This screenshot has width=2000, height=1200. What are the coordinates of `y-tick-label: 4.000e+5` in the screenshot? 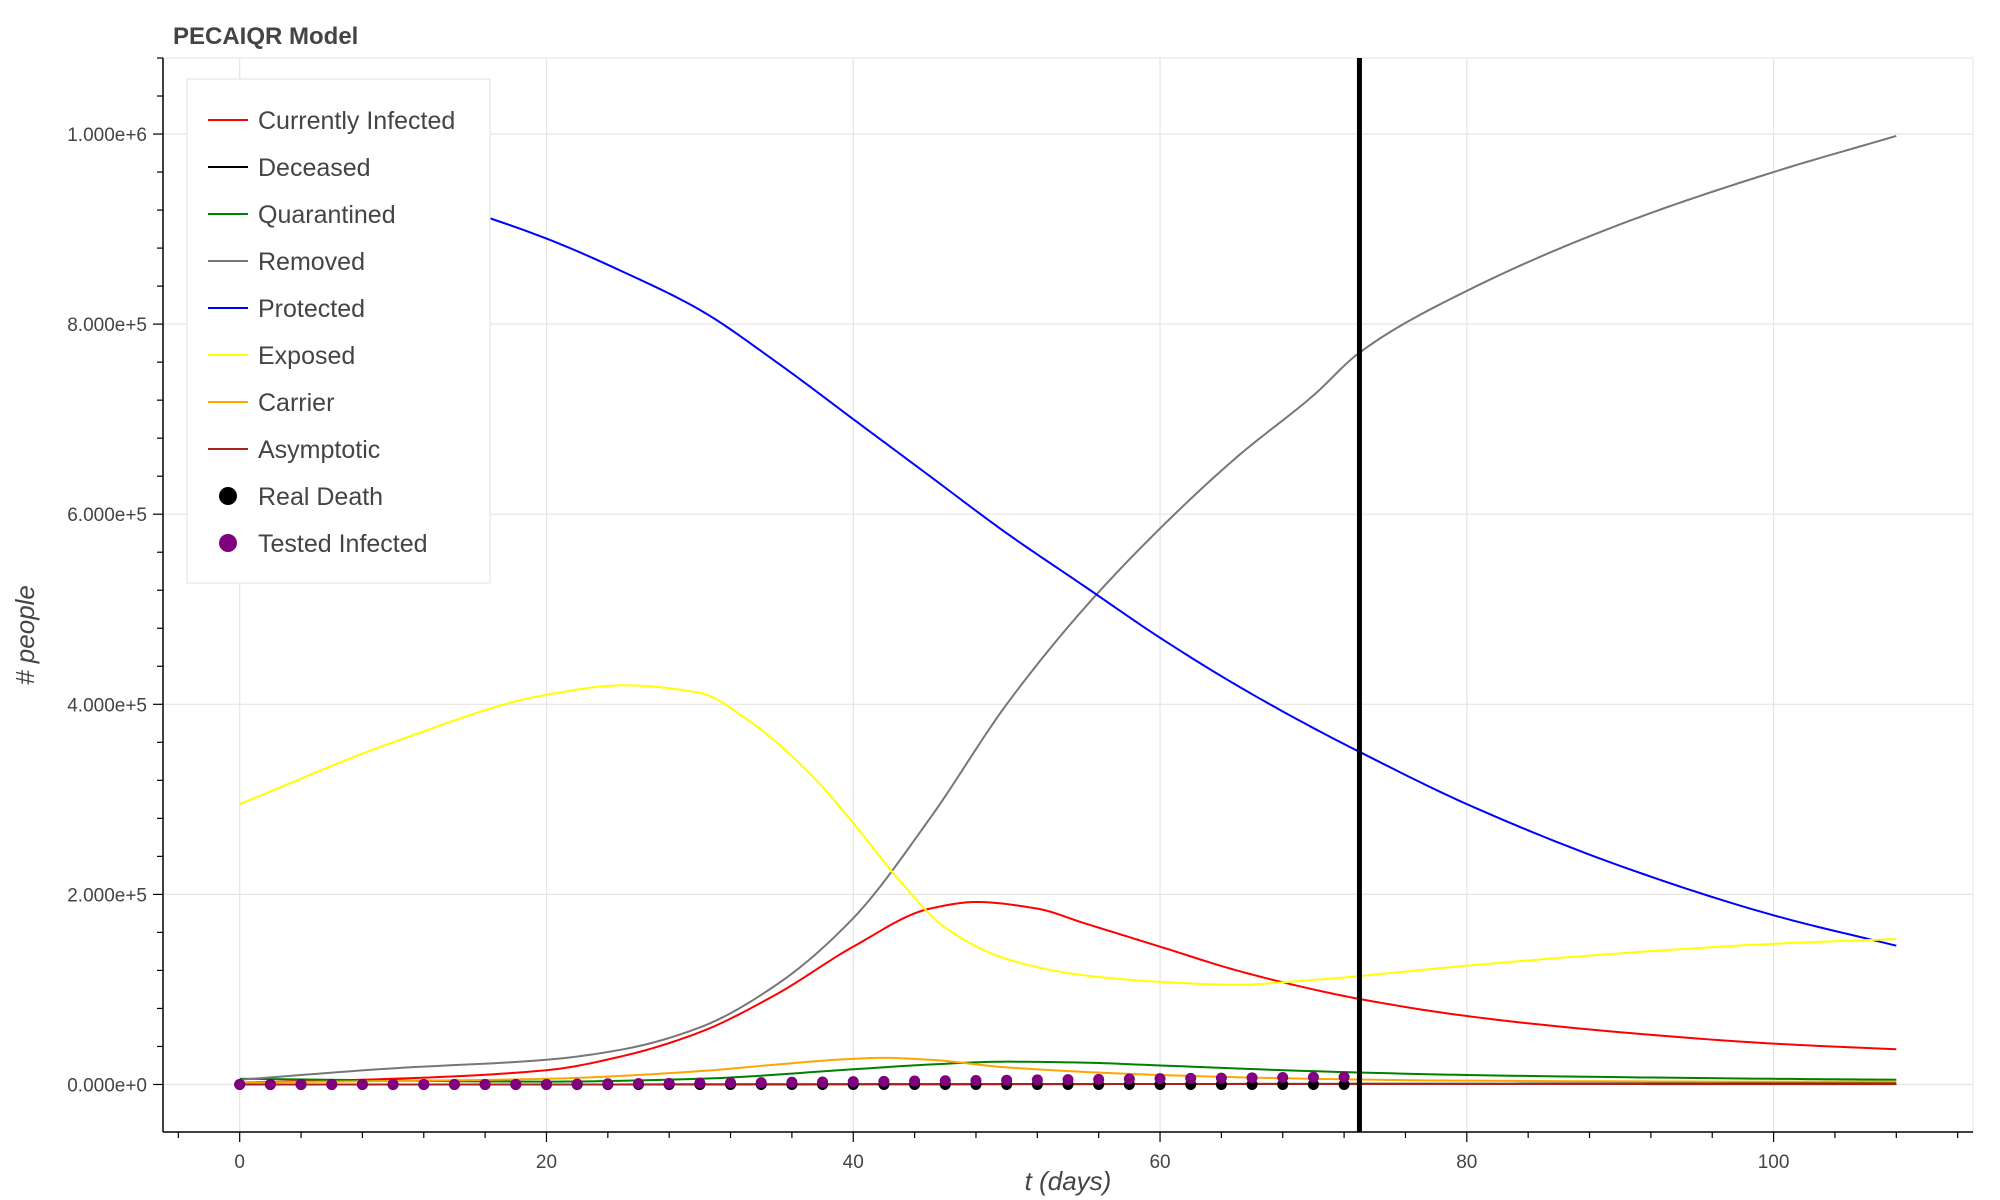 It's located at (107, 705).